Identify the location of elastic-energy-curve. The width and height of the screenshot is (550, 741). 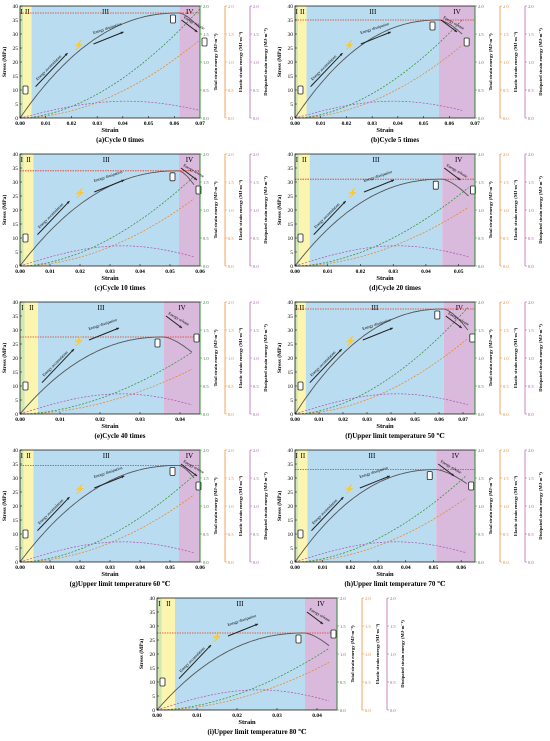
(381, 376).